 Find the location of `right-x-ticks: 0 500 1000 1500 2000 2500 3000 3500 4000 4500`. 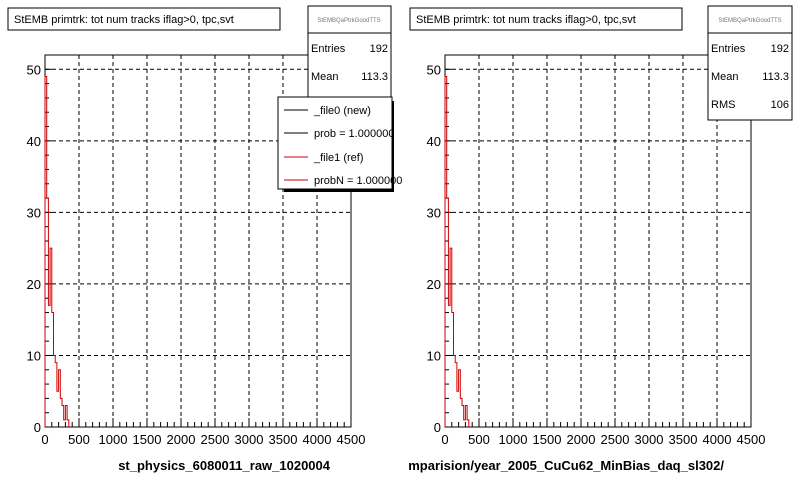

right-x-ticks: 0 500 1000 1500 2000 2500 3000 3500 4000 4500 is located at coordinates (603, 432).